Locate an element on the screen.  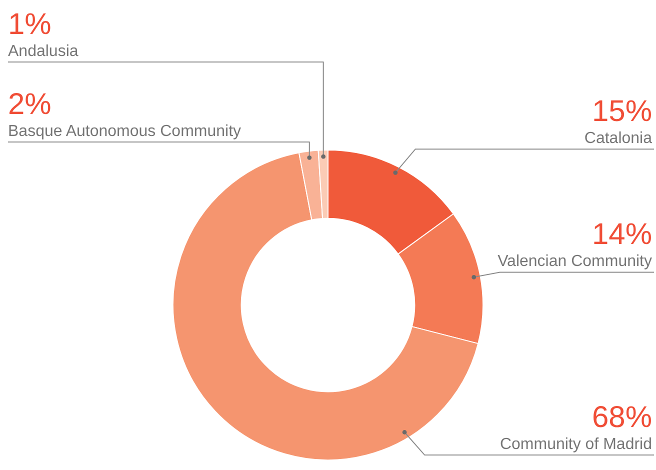
data-label: 2% is located at coordinates (30, 104).